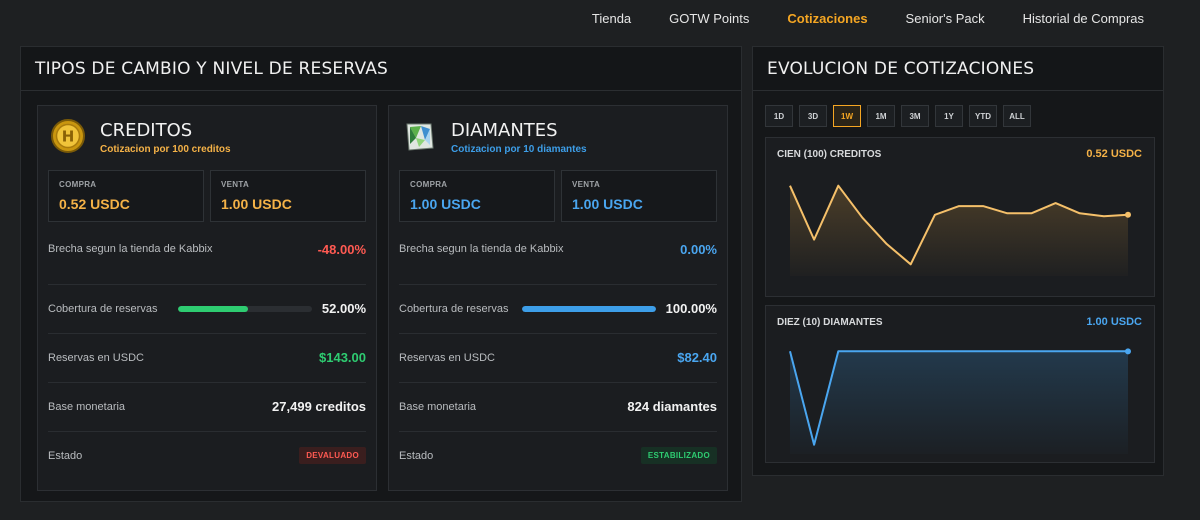 This screenshot has height=520, width=1200. Describe the element at coordinates (958, 69) in the screenshot. I see `price-evolution-title: EVOLUCION DE COTIZACIONES` at that location.